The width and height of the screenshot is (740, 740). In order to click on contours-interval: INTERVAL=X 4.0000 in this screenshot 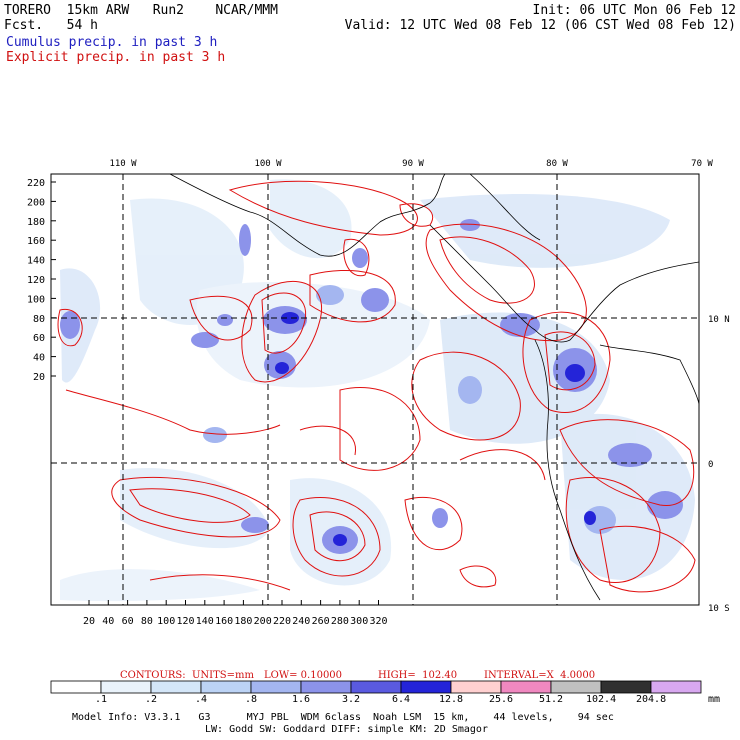, I will do `click(540, 675)`.